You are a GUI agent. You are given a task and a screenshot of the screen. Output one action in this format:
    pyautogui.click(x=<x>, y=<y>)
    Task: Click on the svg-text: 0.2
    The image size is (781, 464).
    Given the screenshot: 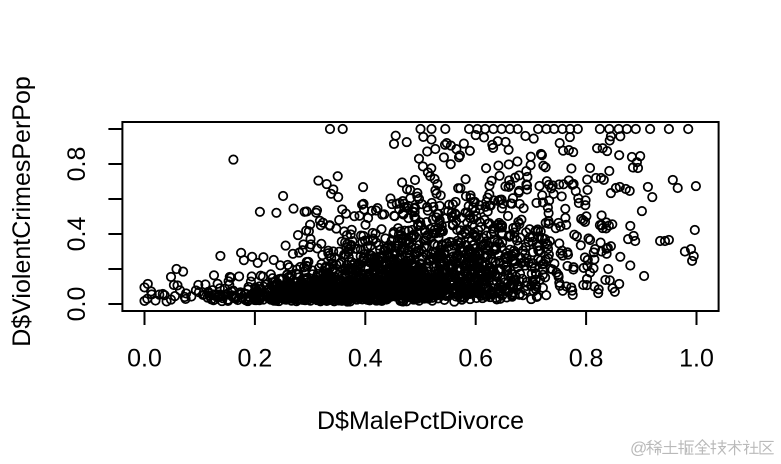 What is the action you would take?
    pyautogui.click(x=255, y=359)
    